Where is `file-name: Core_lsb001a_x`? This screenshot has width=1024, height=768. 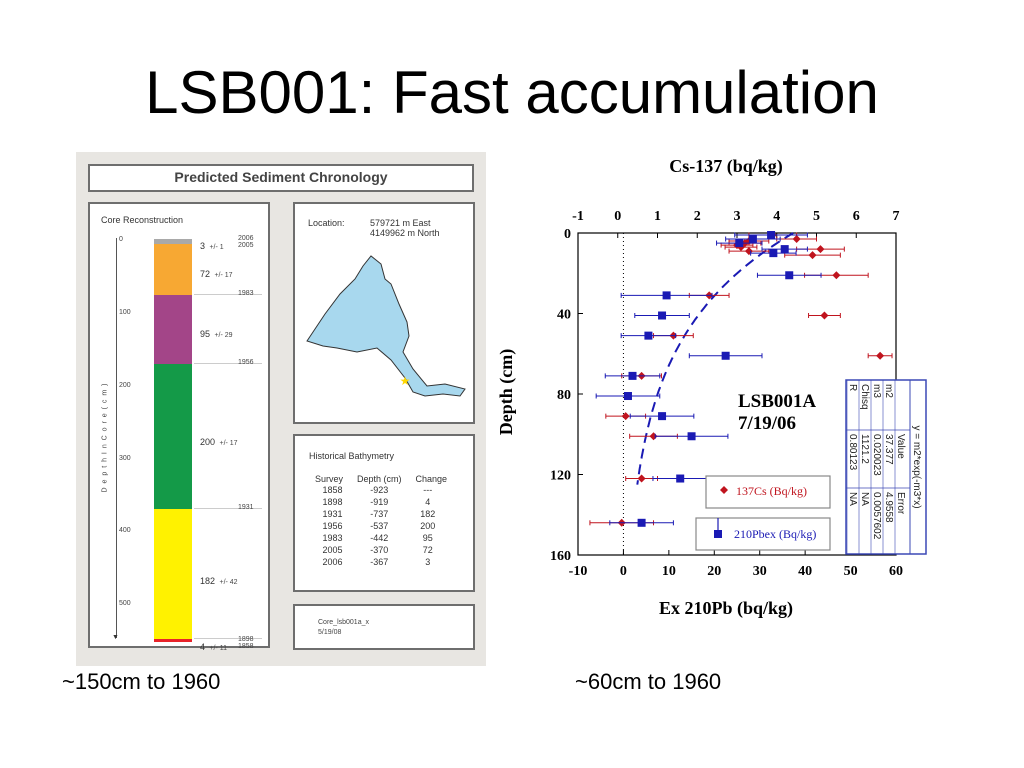
file-name: Core_lsb001a_x is located at coordinates (343, 622).